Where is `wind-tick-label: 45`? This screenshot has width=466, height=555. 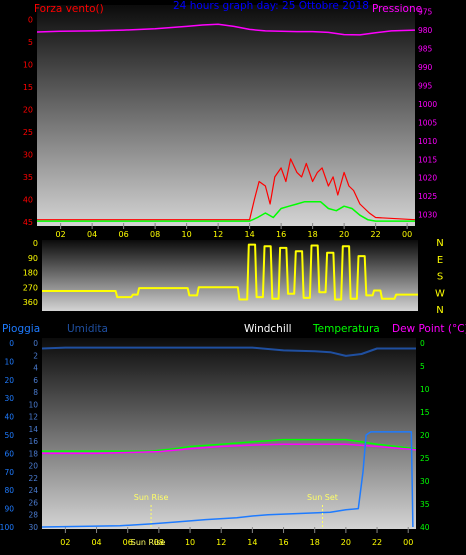 wind-tick-label: 45 is located at coordinates (28, 222).